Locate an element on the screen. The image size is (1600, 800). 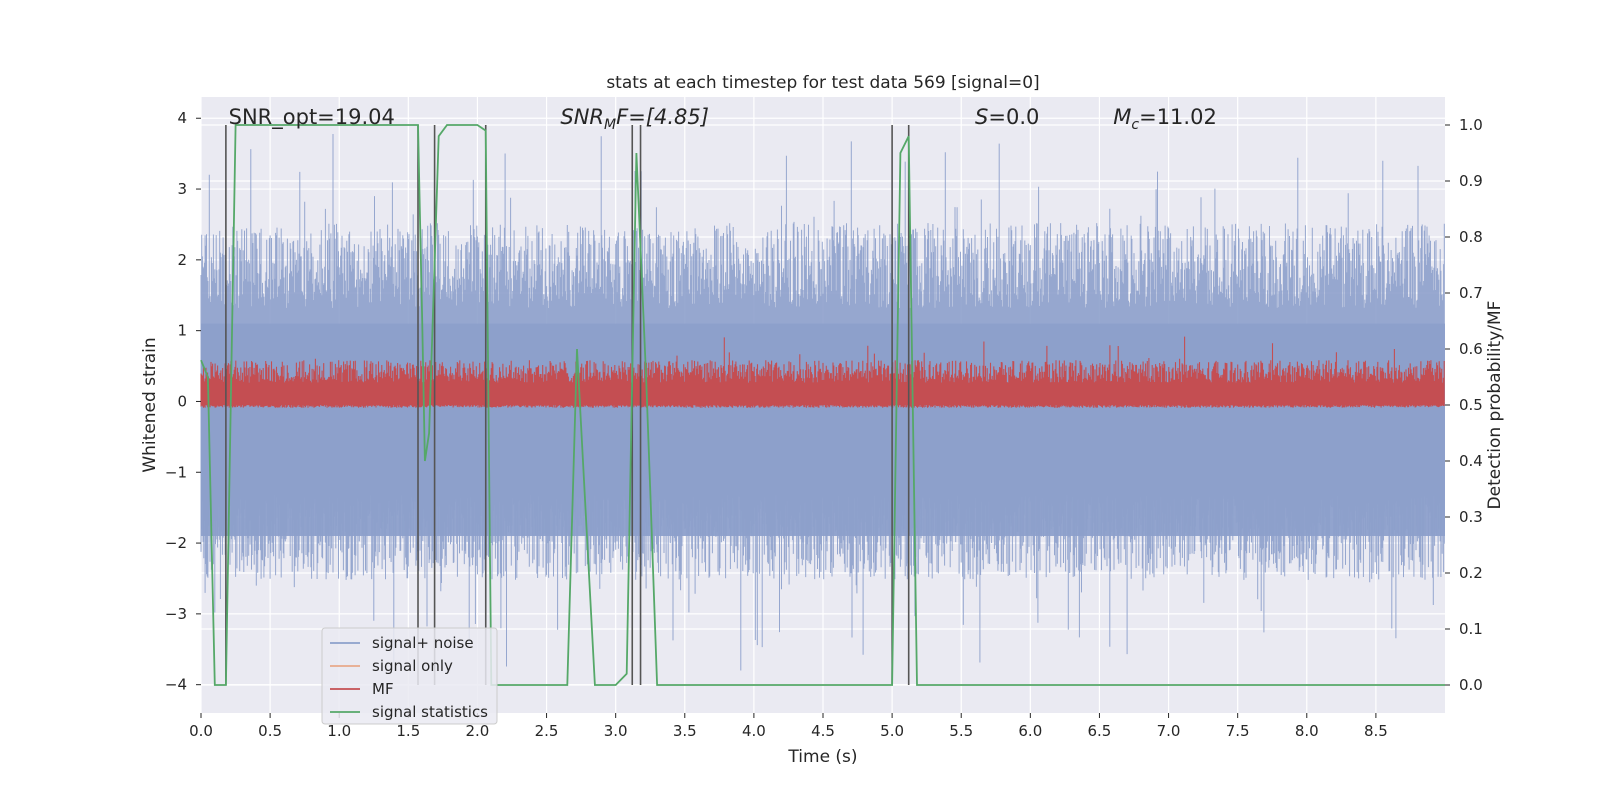
y-tick-label: 4 is located at coordinates (182, 118).